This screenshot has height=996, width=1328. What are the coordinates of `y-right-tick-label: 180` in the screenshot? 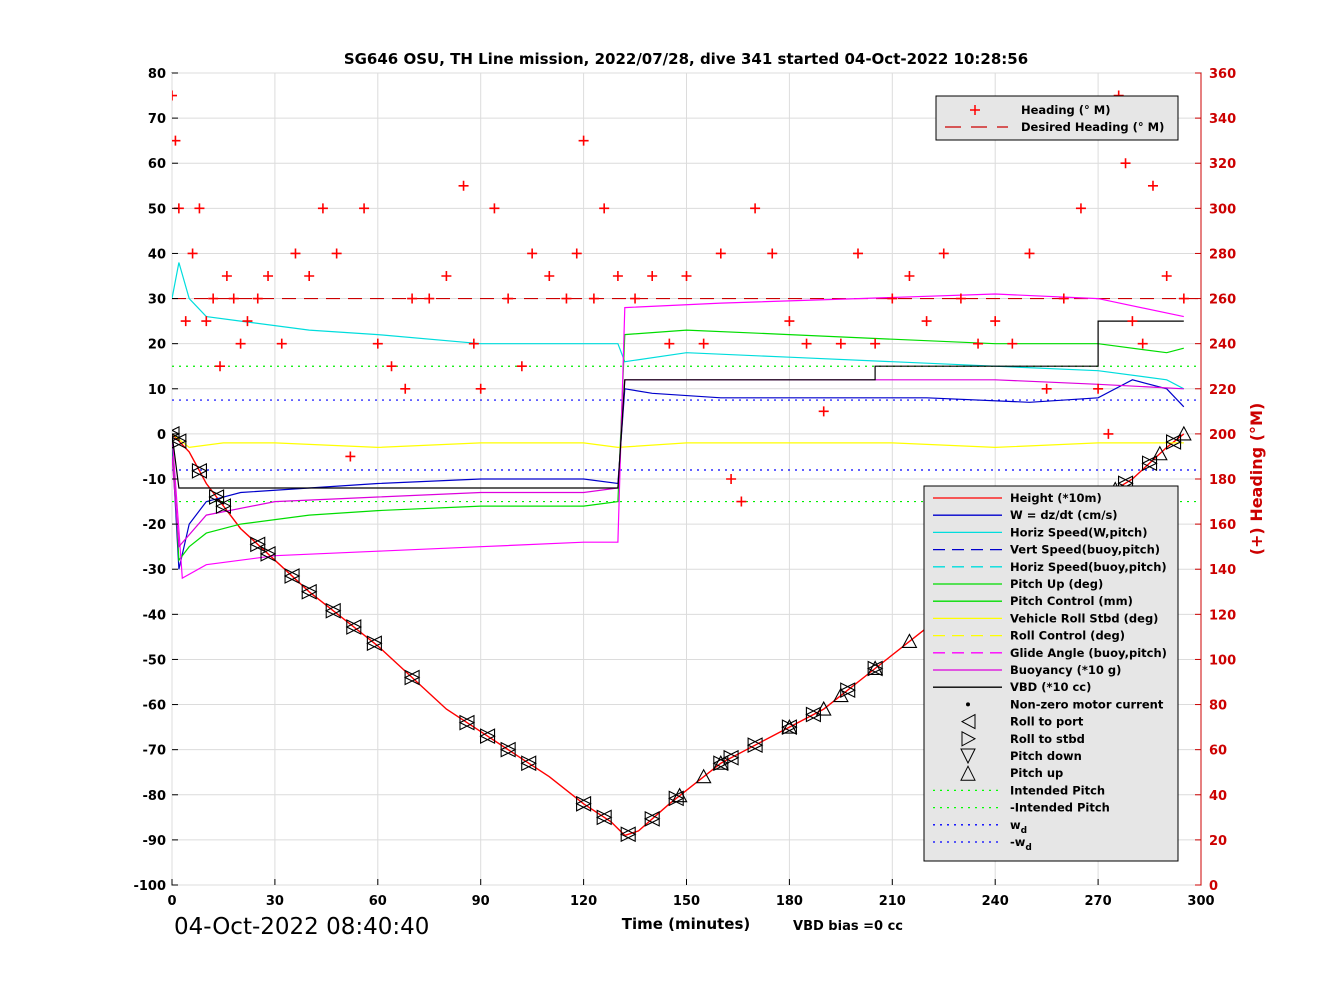 It's located at (1222, 480).